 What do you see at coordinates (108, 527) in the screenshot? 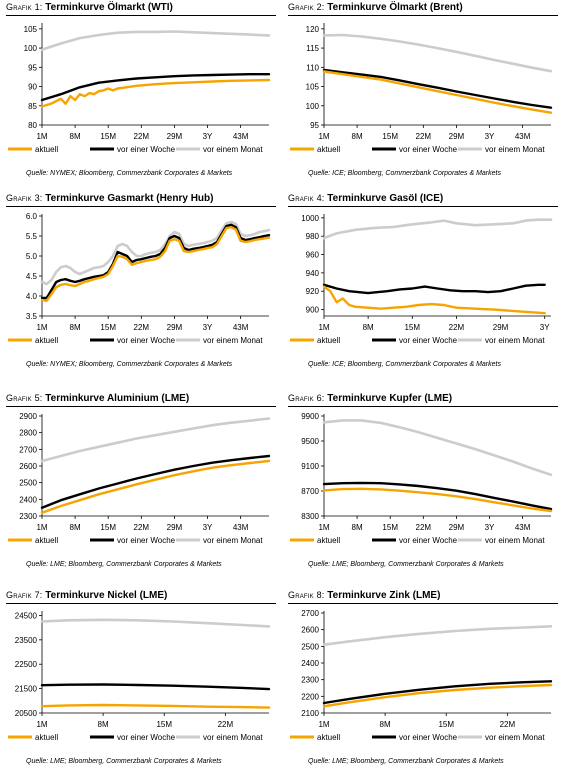
I see `chart-5-x-tick-label: 15M` at bounding box center [108, 527].